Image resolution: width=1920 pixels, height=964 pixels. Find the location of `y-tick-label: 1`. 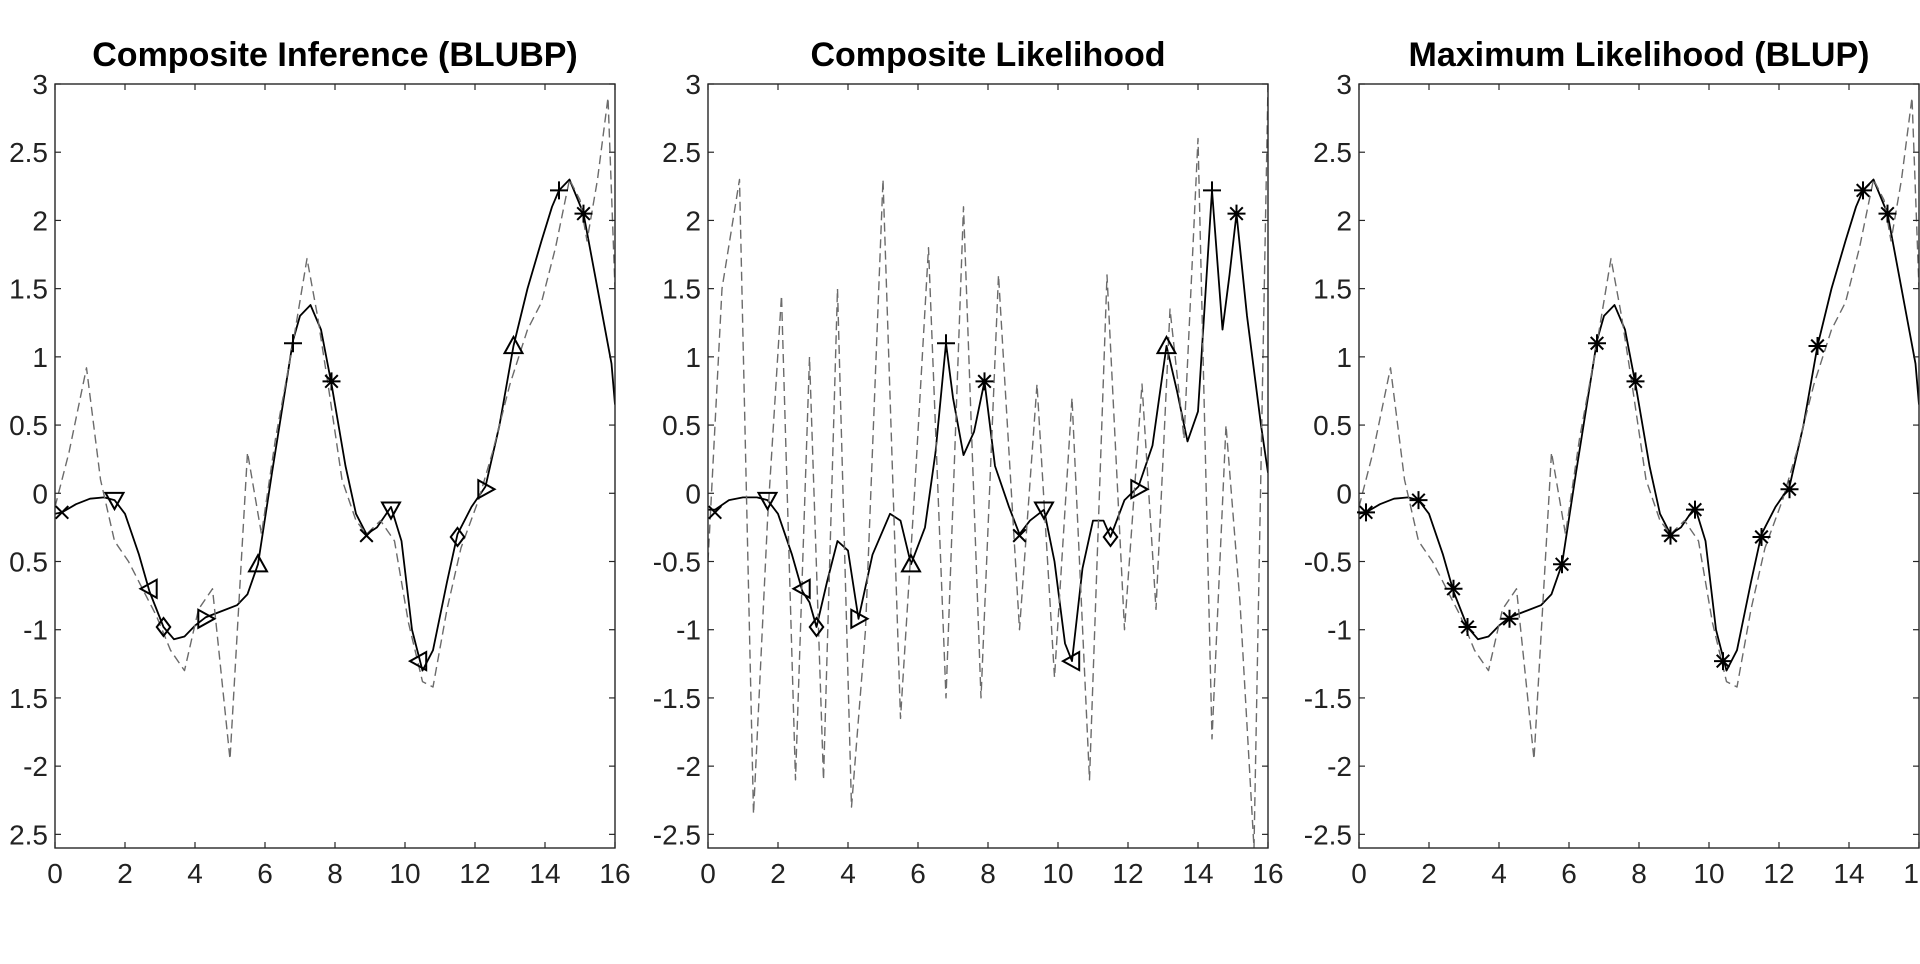

y-tick-label: 1 is located at coordinates (40, 357).